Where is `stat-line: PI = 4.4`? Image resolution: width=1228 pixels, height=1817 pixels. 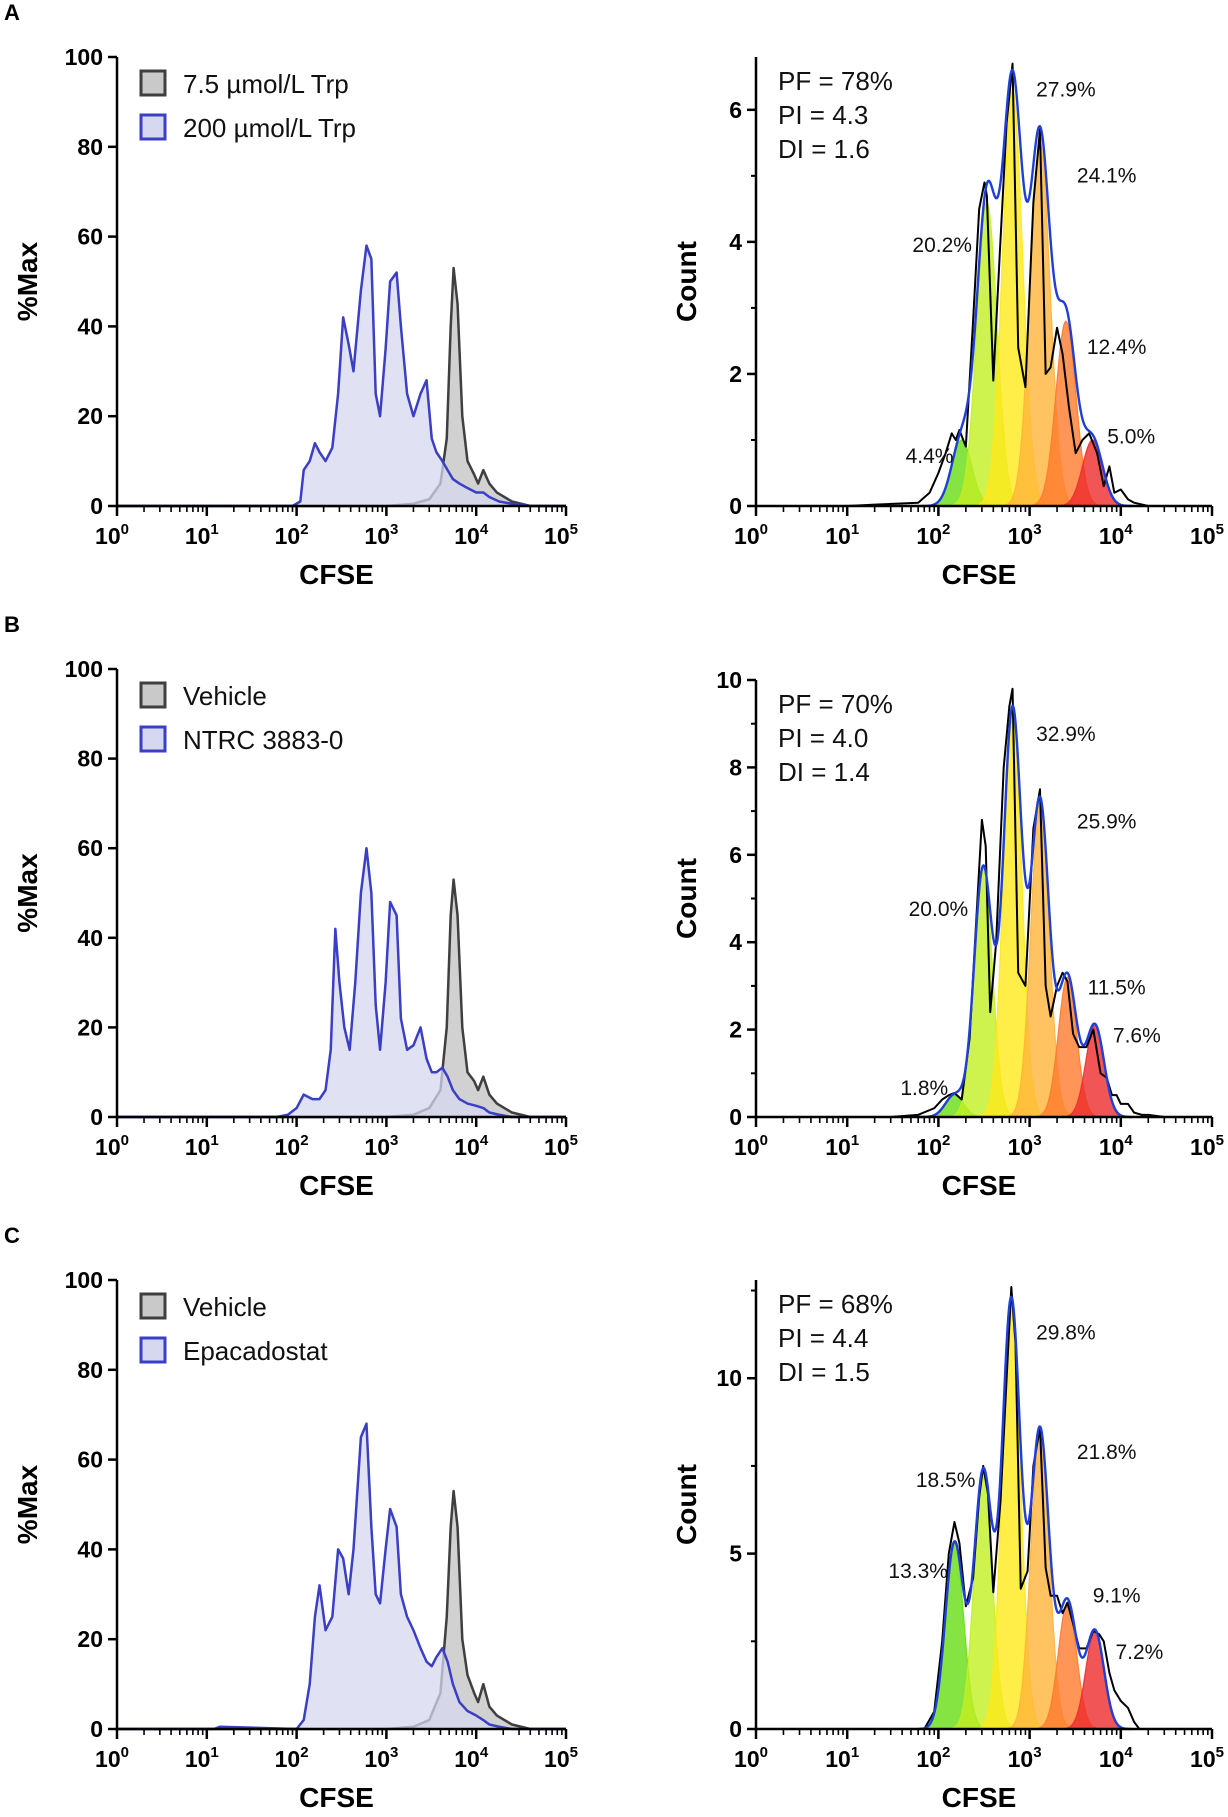 stat-line: PI = 4.4 is located at coordinates (823, 1338).